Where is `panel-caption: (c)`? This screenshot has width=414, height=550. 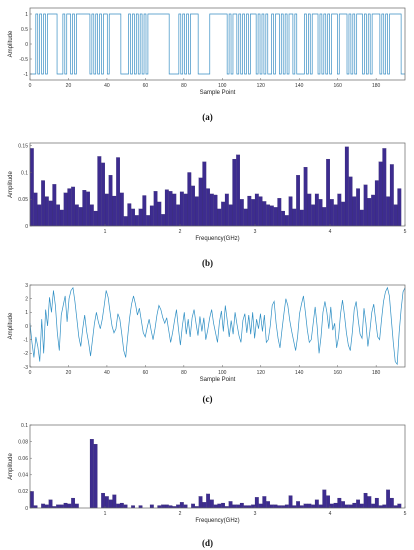 panel-caption: (c) is located at coordinates (208, 399).